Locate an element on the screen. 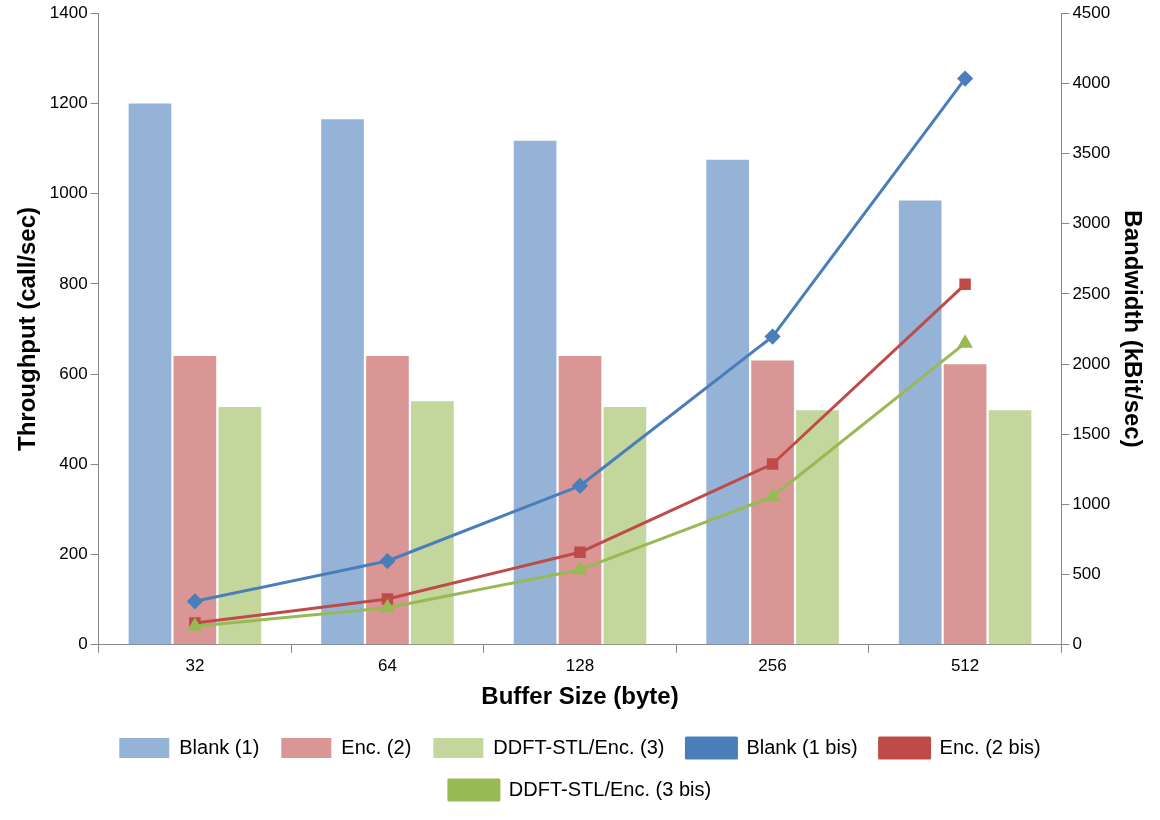 The image size is (1160, 820). legend-label: Blank (1) is located at coordinates (219, 746).